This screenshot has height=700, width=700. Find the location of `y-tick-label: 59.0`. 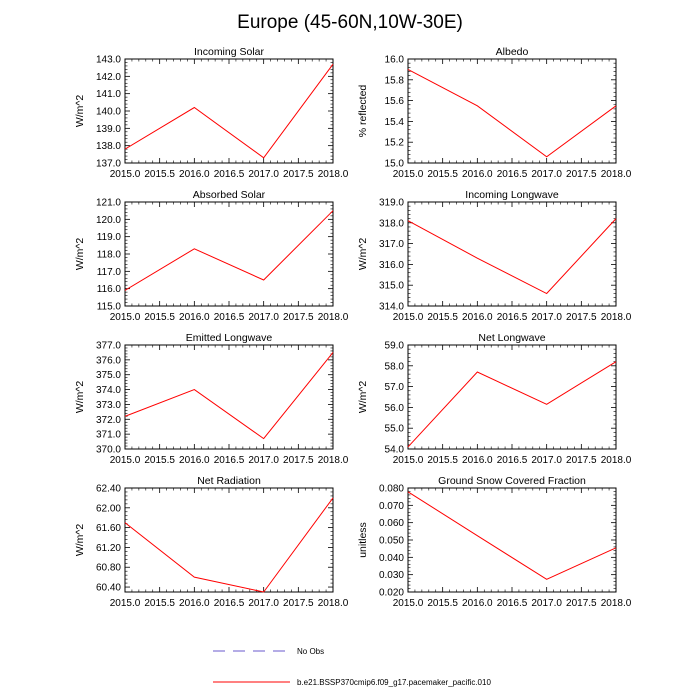

y-tick-label: 59.0 is located at coordinates (395, 346).